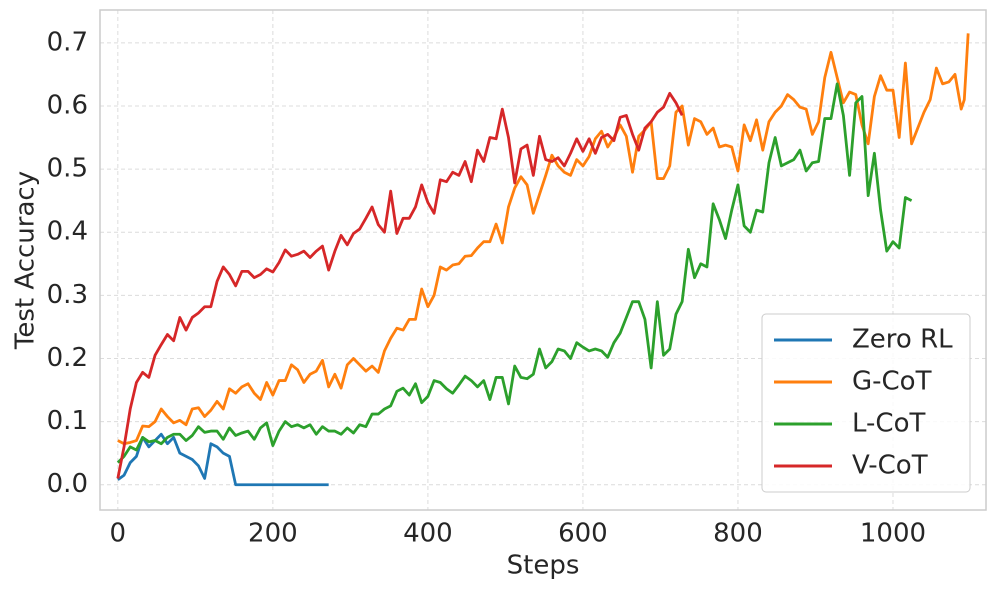  What do you see at coordinates (892, 382) in the screenshot?
I see `legend-label: G-CoT` at bounding box center [892, 382].